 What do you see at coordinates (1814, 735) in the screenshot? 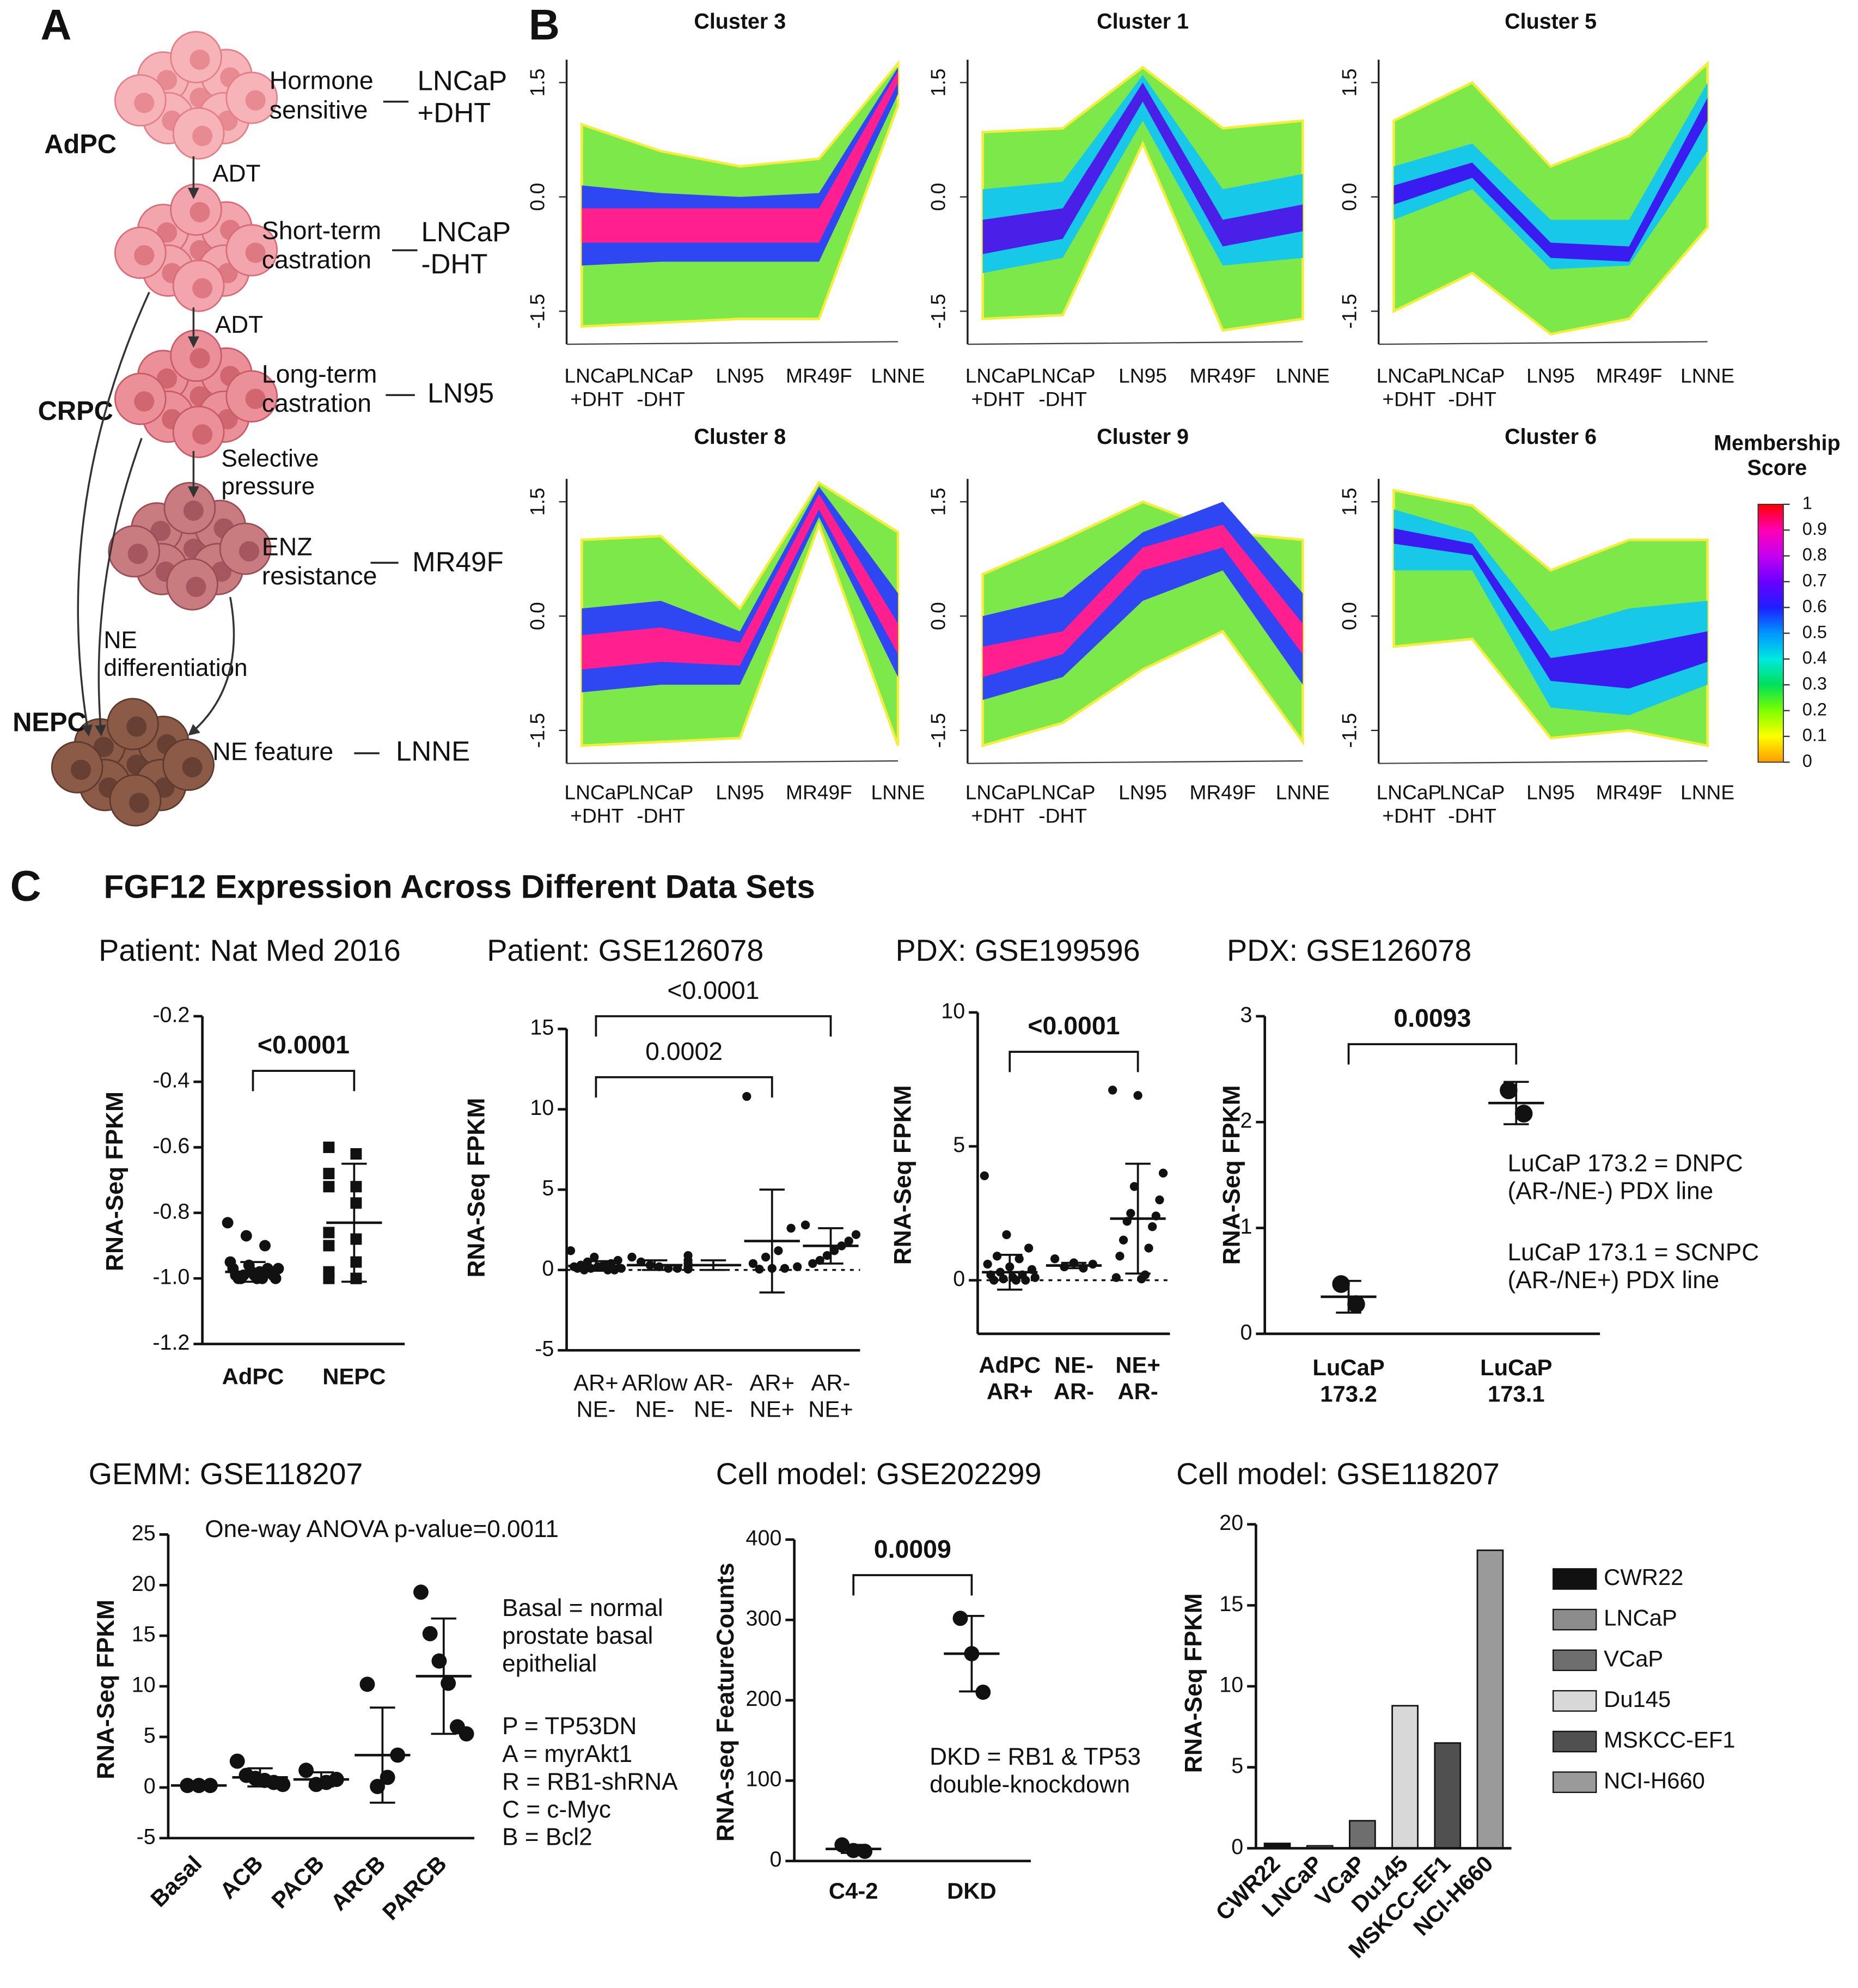
I see `colorbar-tick-label: 0.1` at bounding box center [1814, 735].